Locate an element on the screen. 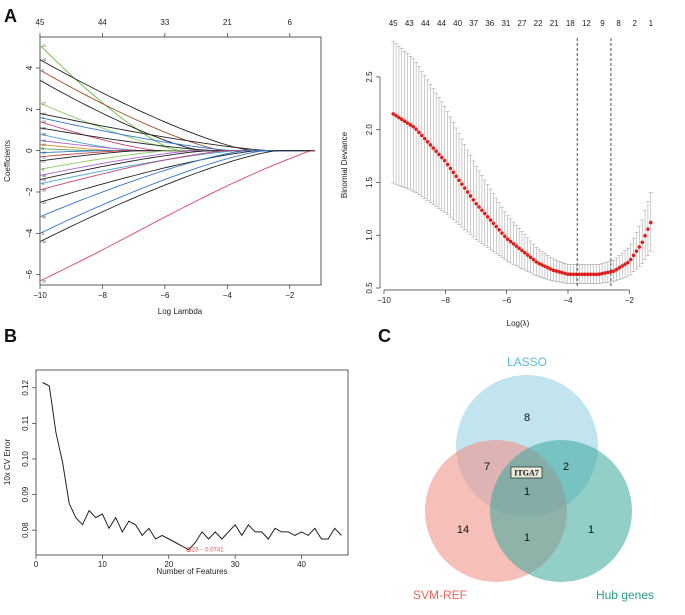 Image resolution: width=685 pixels, height=615 pixels. panel-letter-b: B is located at coordinates (10, 336).